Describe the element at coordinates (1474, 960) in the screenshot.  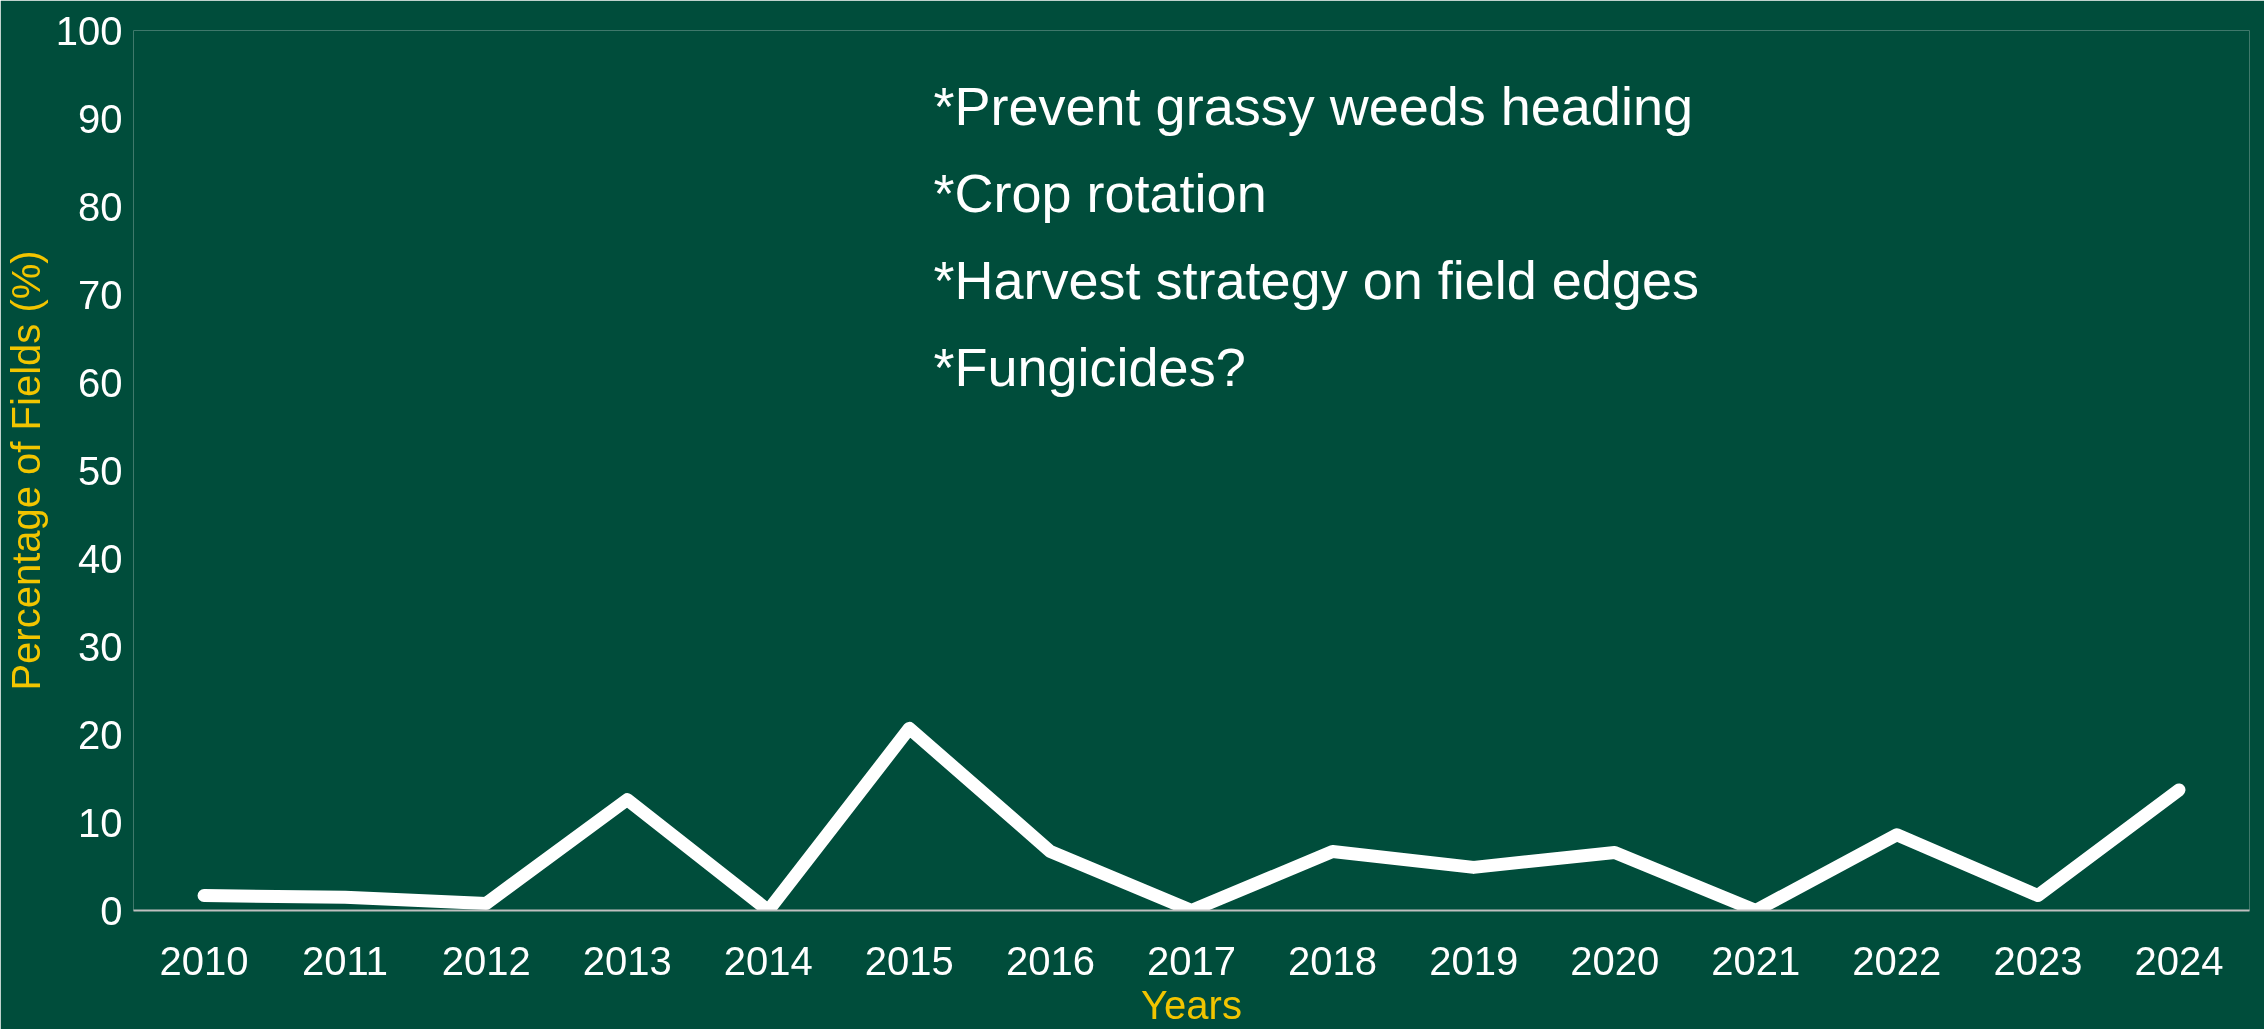
I see `x-tick-label: 2019` at that location.